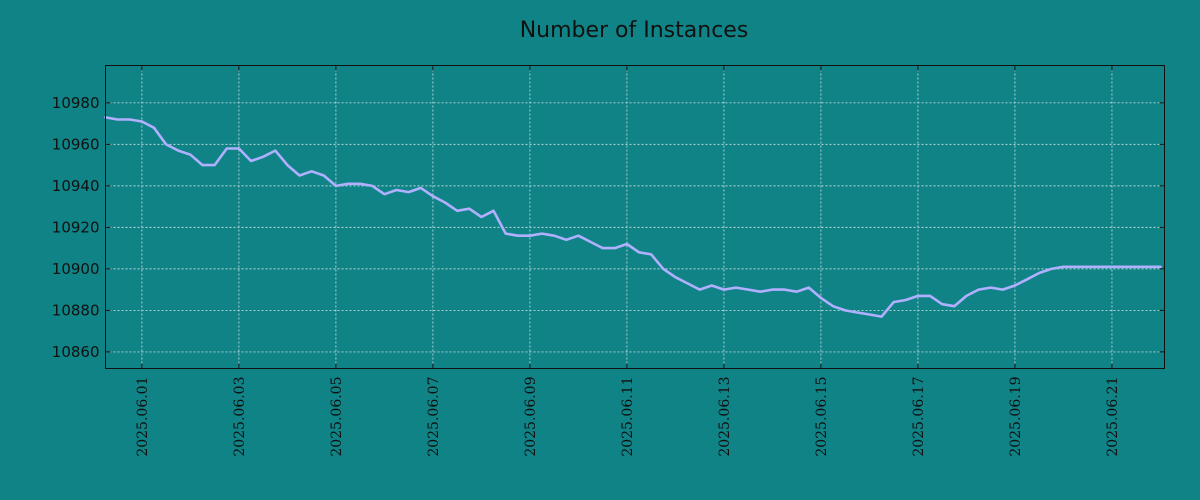 The height and width of the screenshot is (500, 1200). I want to click on chart-title: Number of Instances, so click(634, 30).